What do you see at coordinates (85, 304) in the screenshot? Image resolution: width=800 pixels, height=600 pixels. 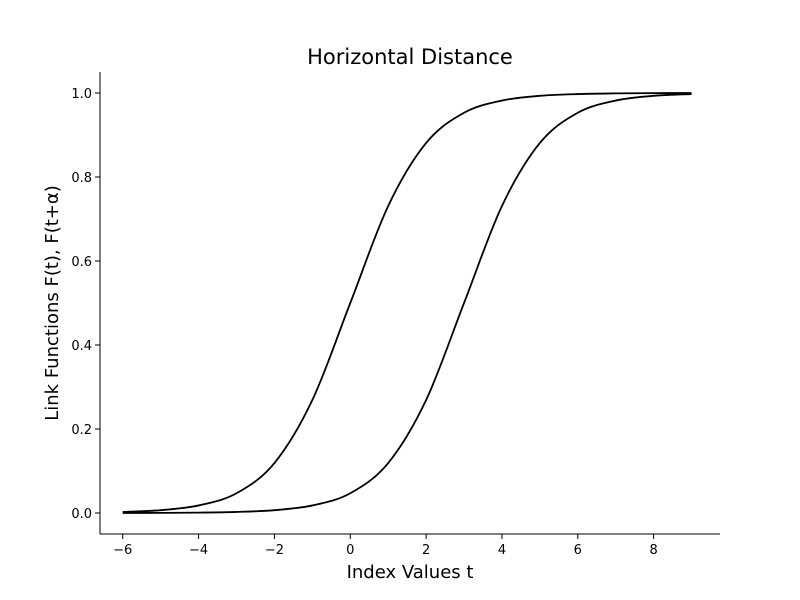 I see `y-ticks: 0.0 0.2 0.4 0.6 0.8 1.0` at bounding box center [85, 304].